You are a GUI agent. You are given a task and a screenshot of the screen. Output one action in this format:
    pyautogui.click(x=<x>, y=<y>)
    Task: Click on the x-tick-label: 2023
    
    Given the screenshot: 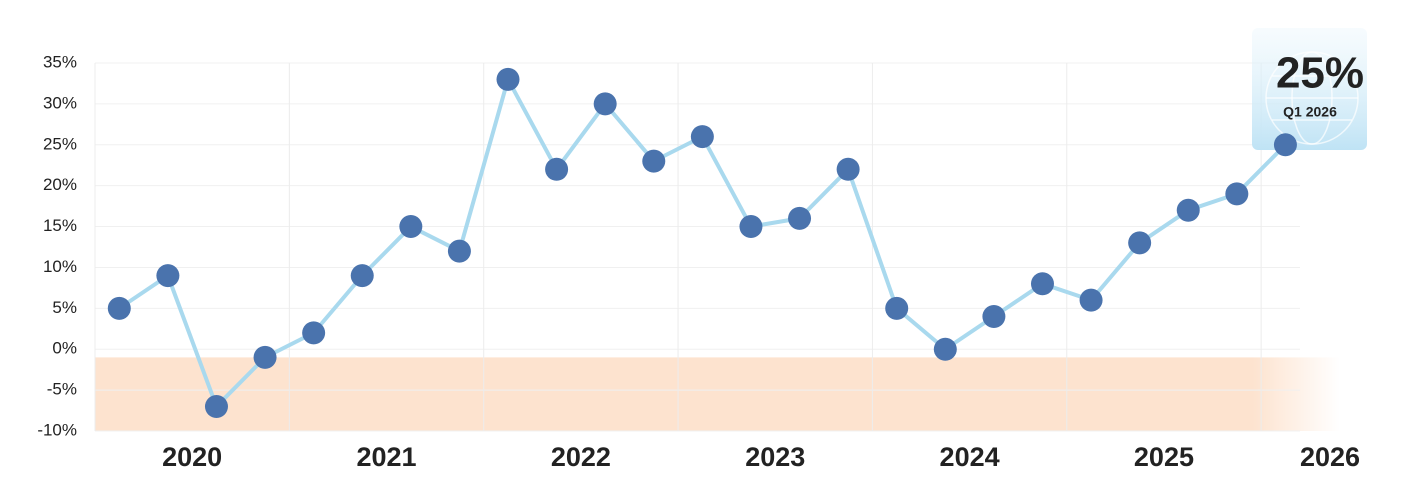 What is the action you would take?
    pyautogui.click(x=775, y=457)
    